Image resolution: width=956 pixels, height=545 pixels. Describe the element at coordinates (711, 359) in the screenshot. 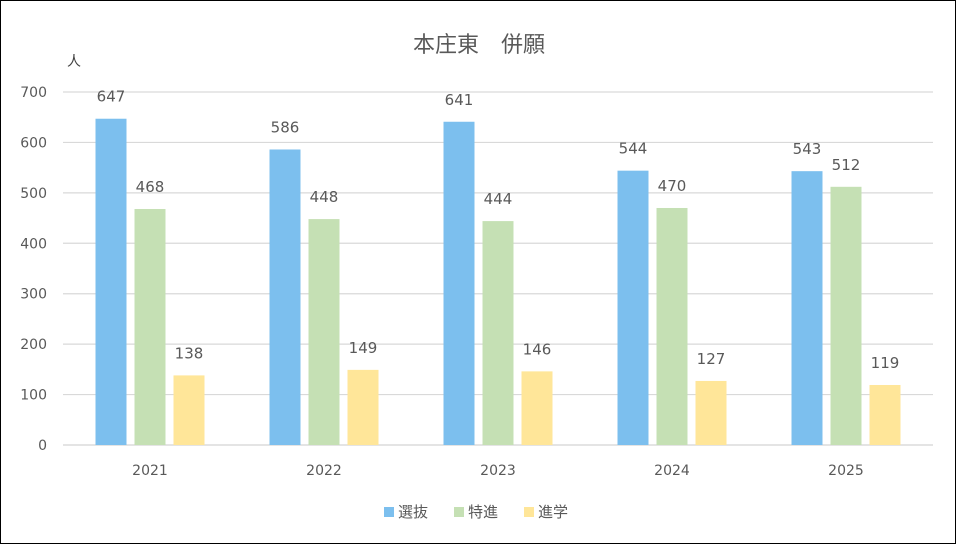

I see `data-label: 127` at that location.